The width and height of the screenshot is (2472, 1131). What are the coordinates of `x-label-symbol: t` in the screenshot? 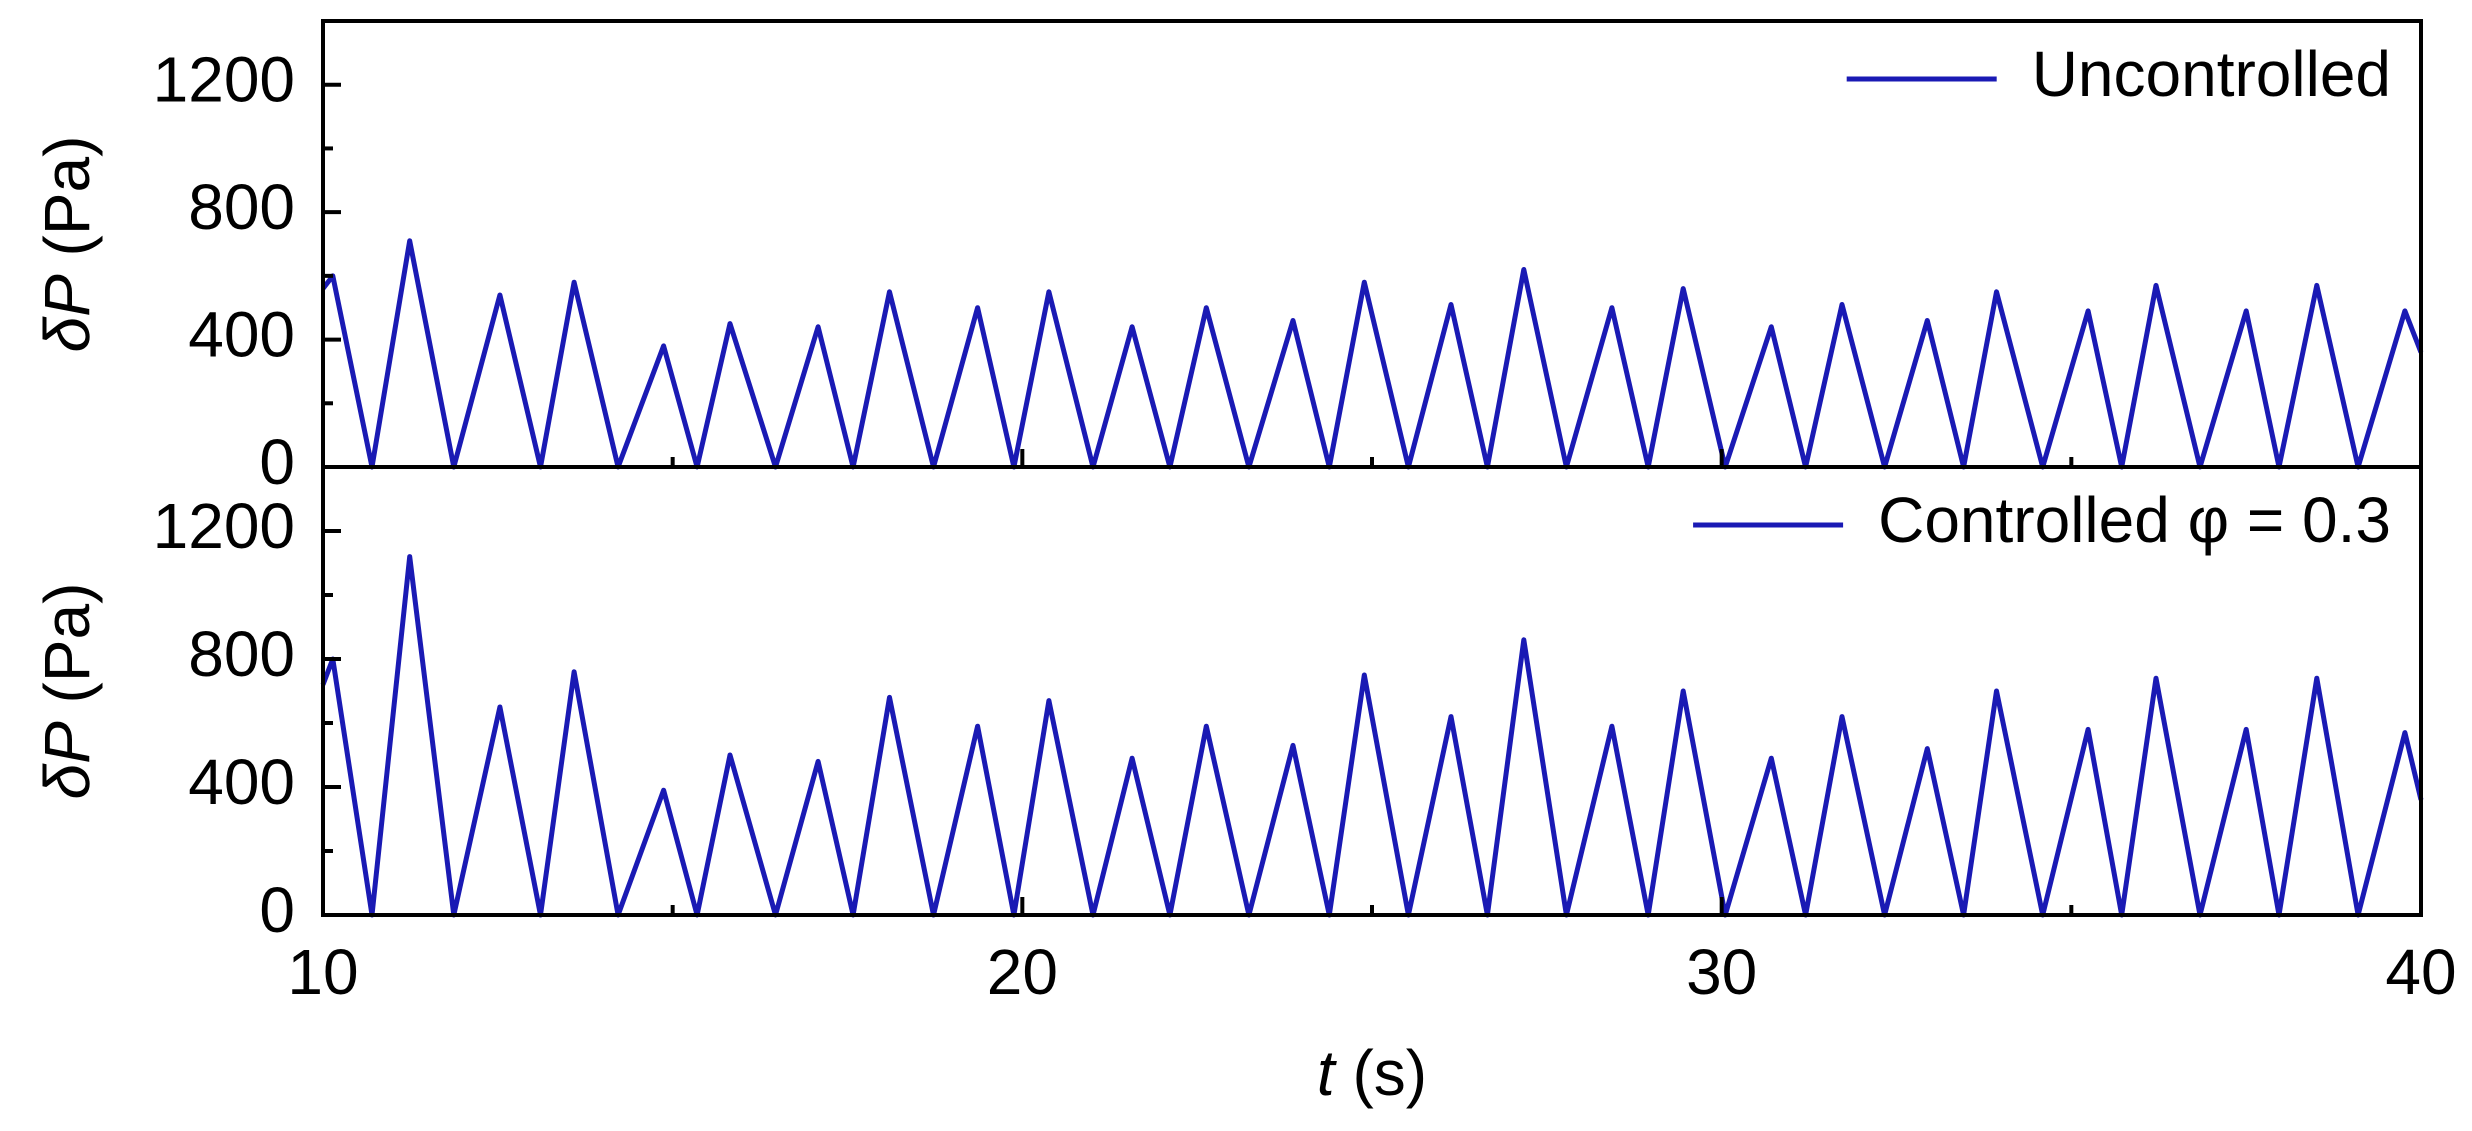 It's located at (1327, 1073).